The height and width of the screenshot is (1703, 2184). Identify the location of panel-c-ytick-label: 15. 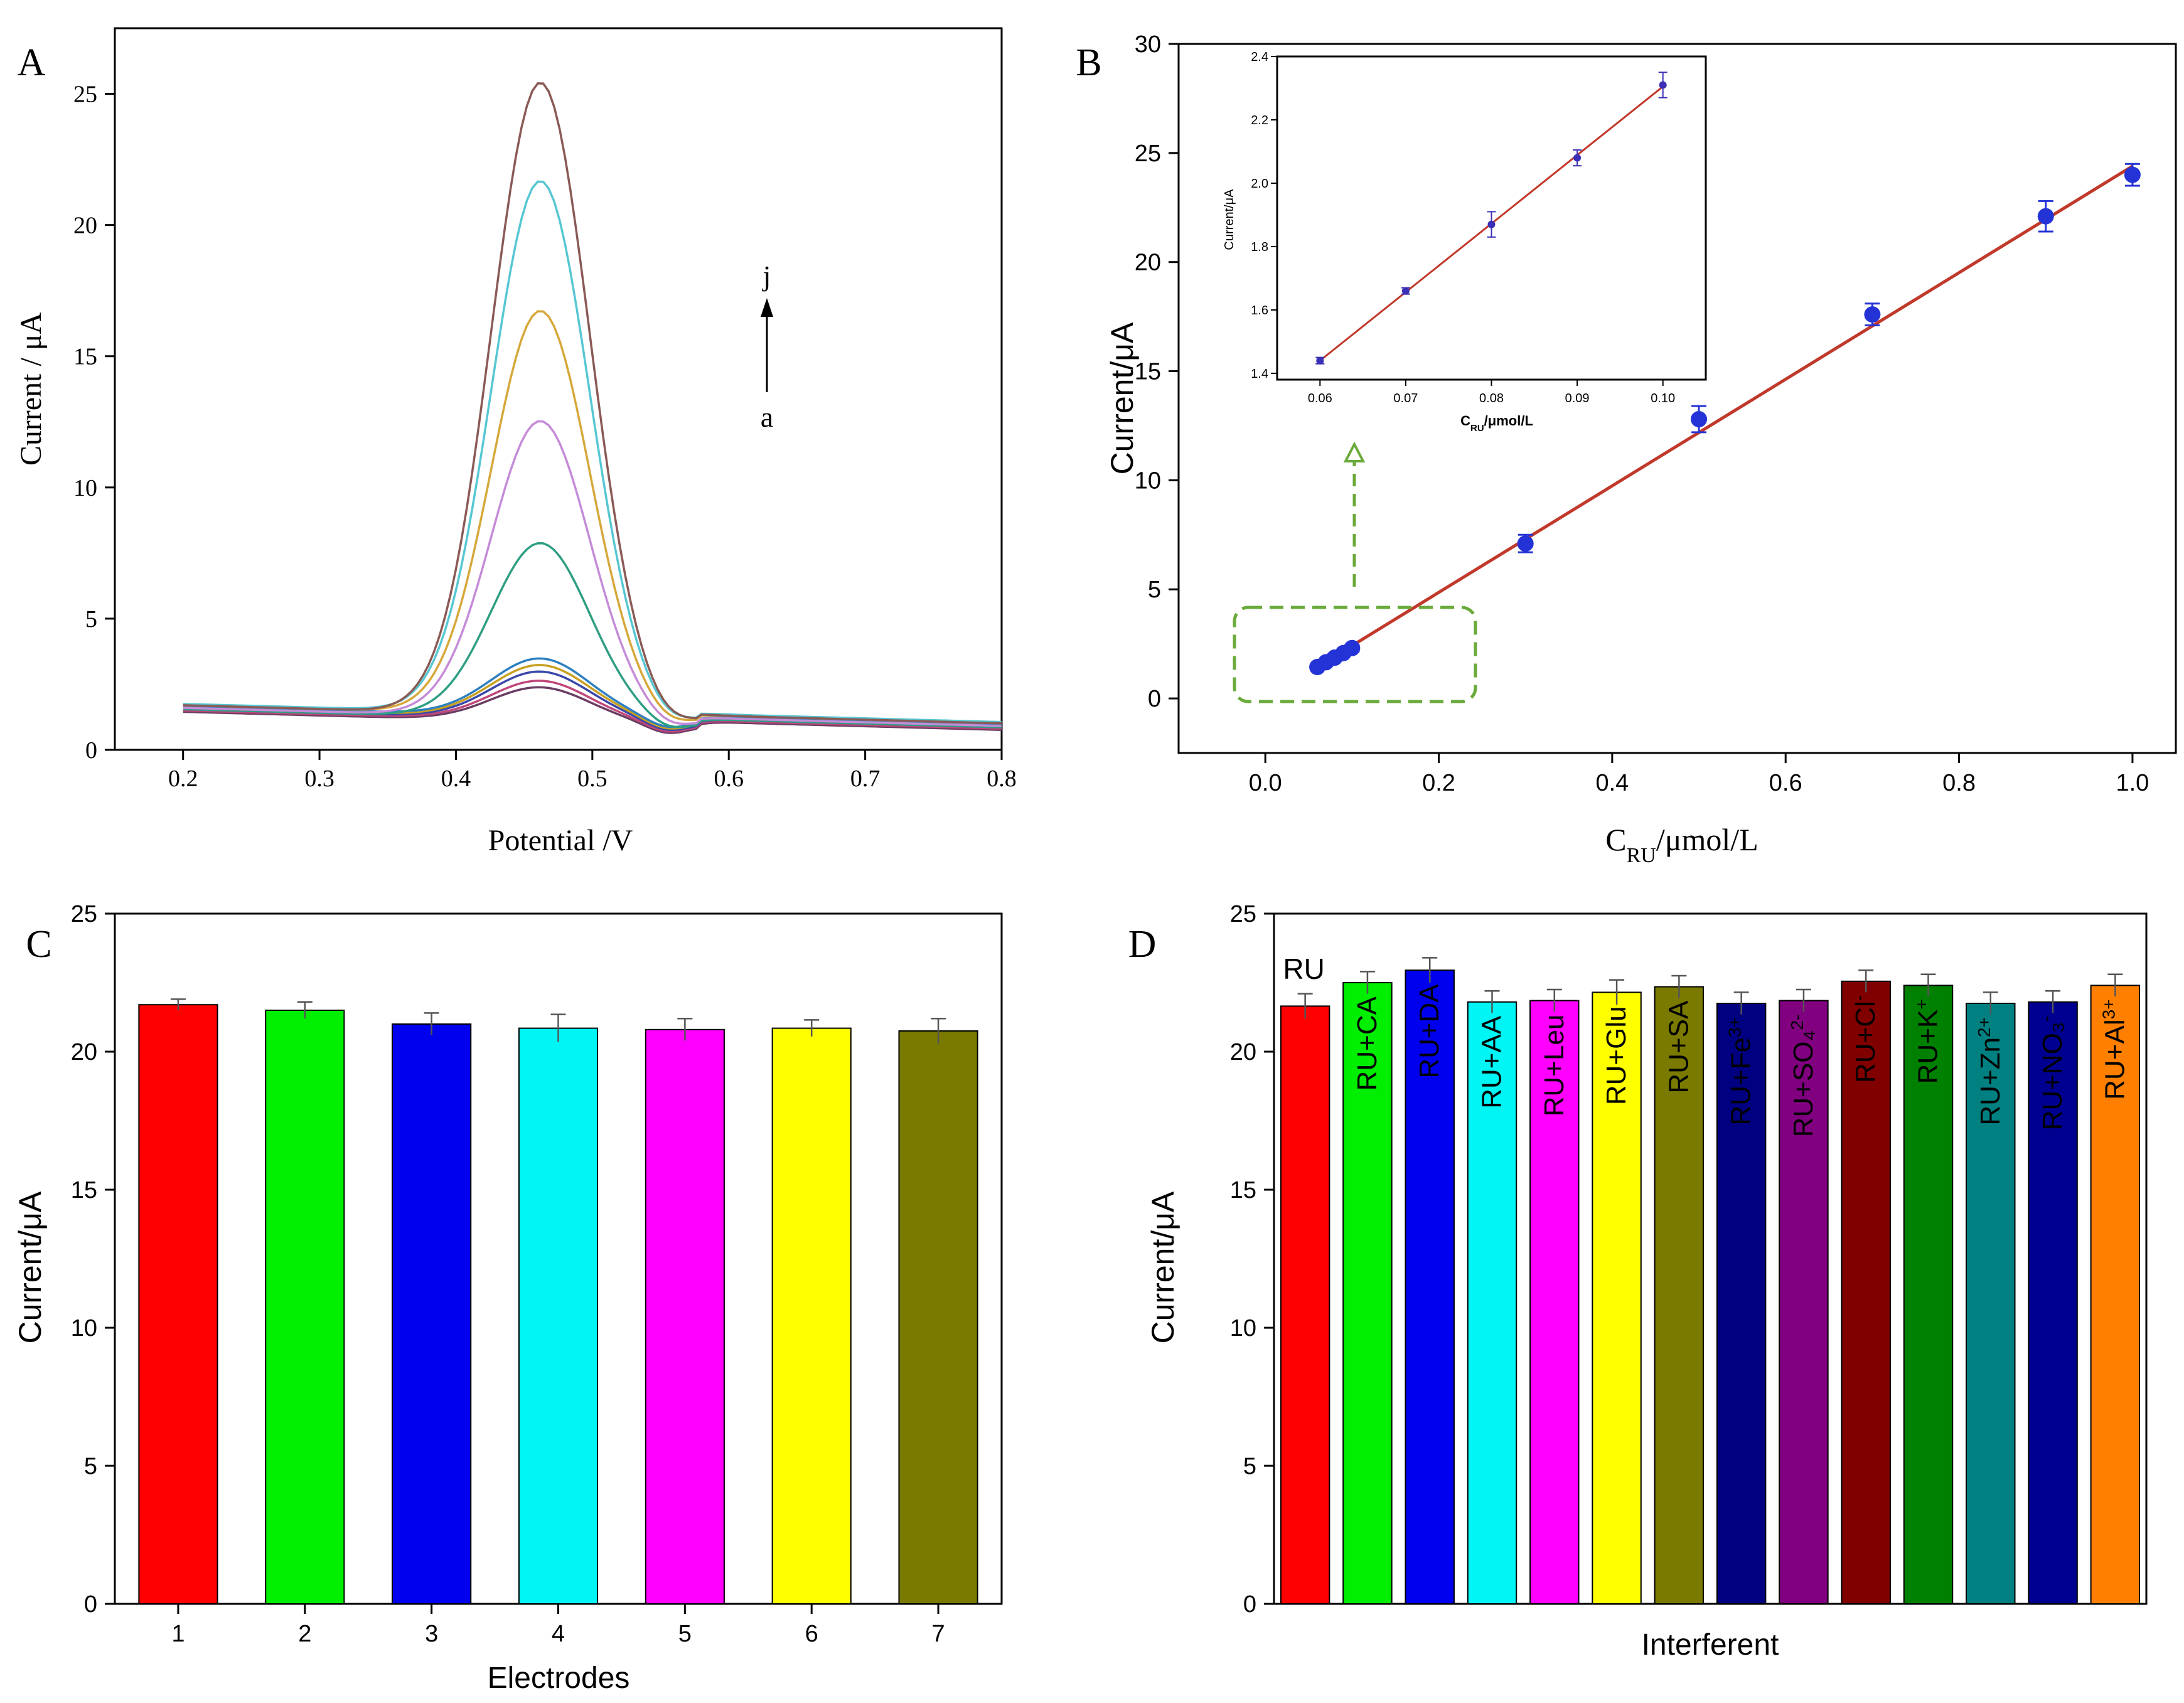
(84, 1190).